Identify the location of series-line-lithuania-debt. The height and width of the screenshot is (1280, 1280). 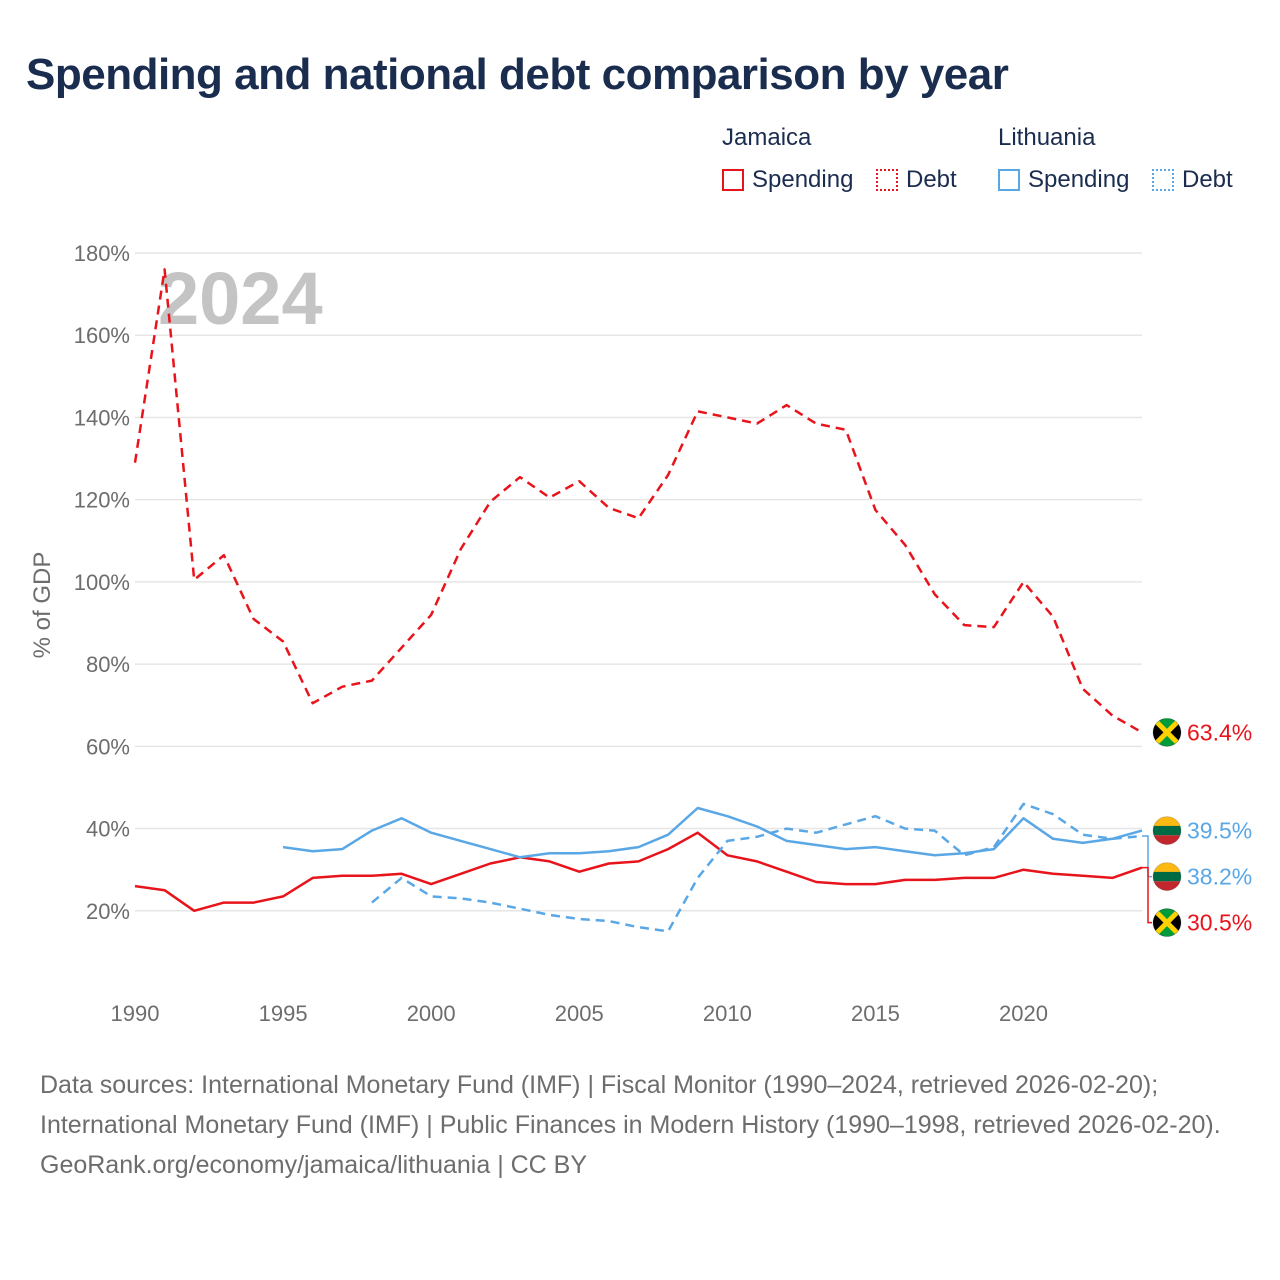
(757, 867).